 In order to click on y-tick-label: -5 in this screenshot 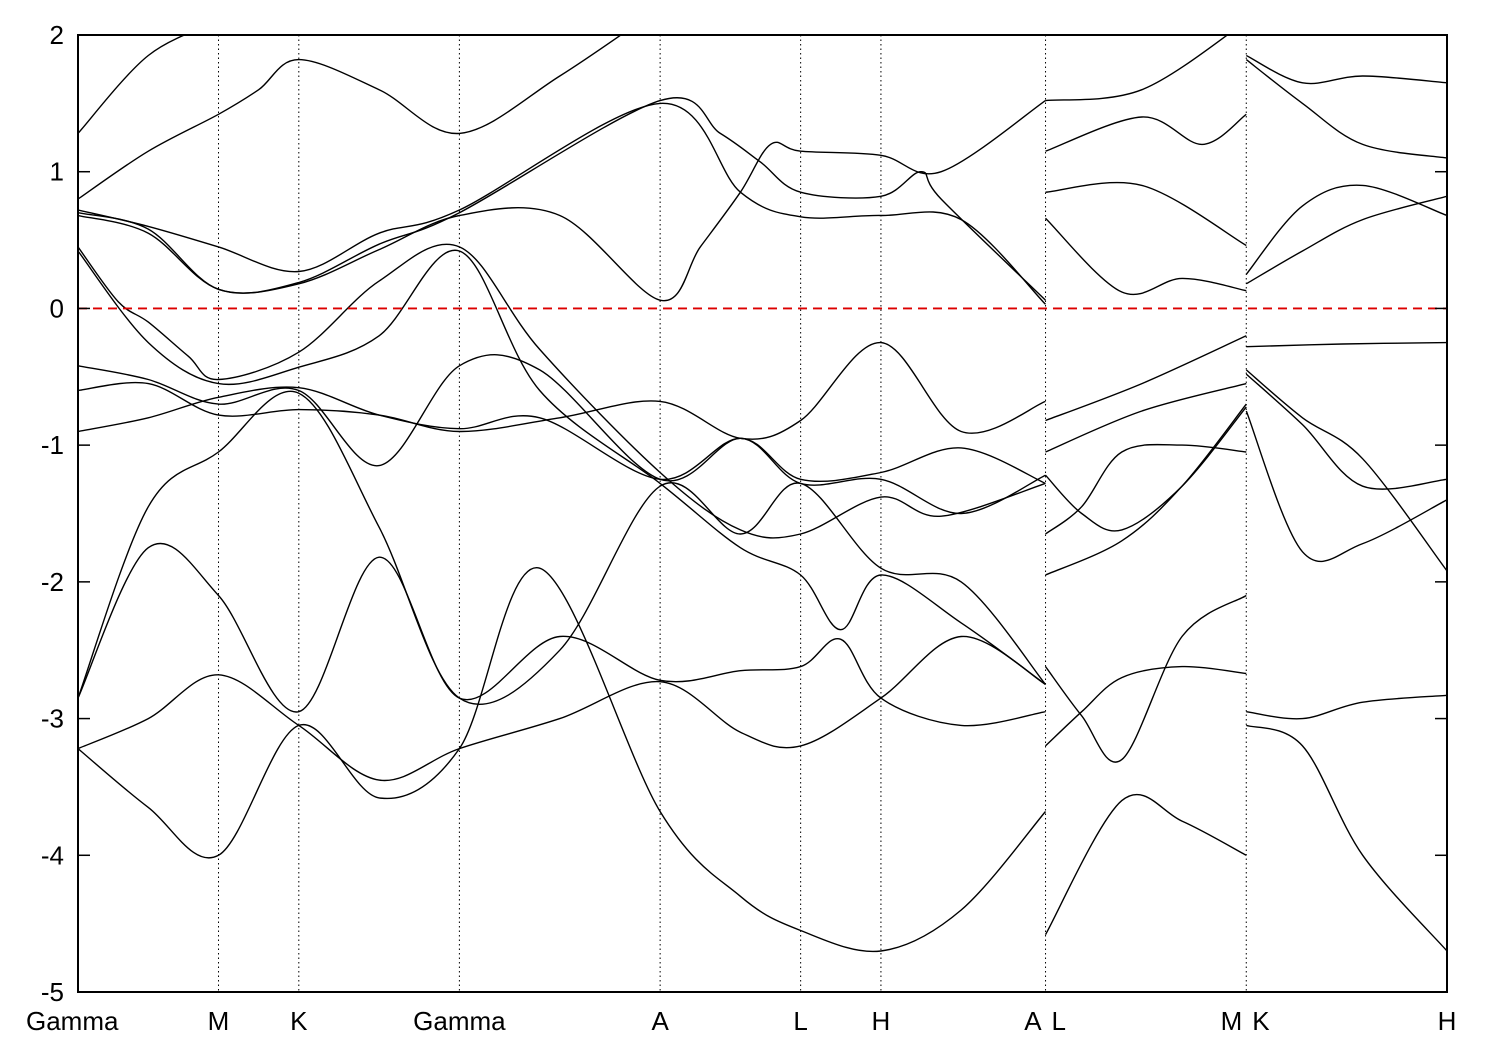, I will do `click(52, 992)`.